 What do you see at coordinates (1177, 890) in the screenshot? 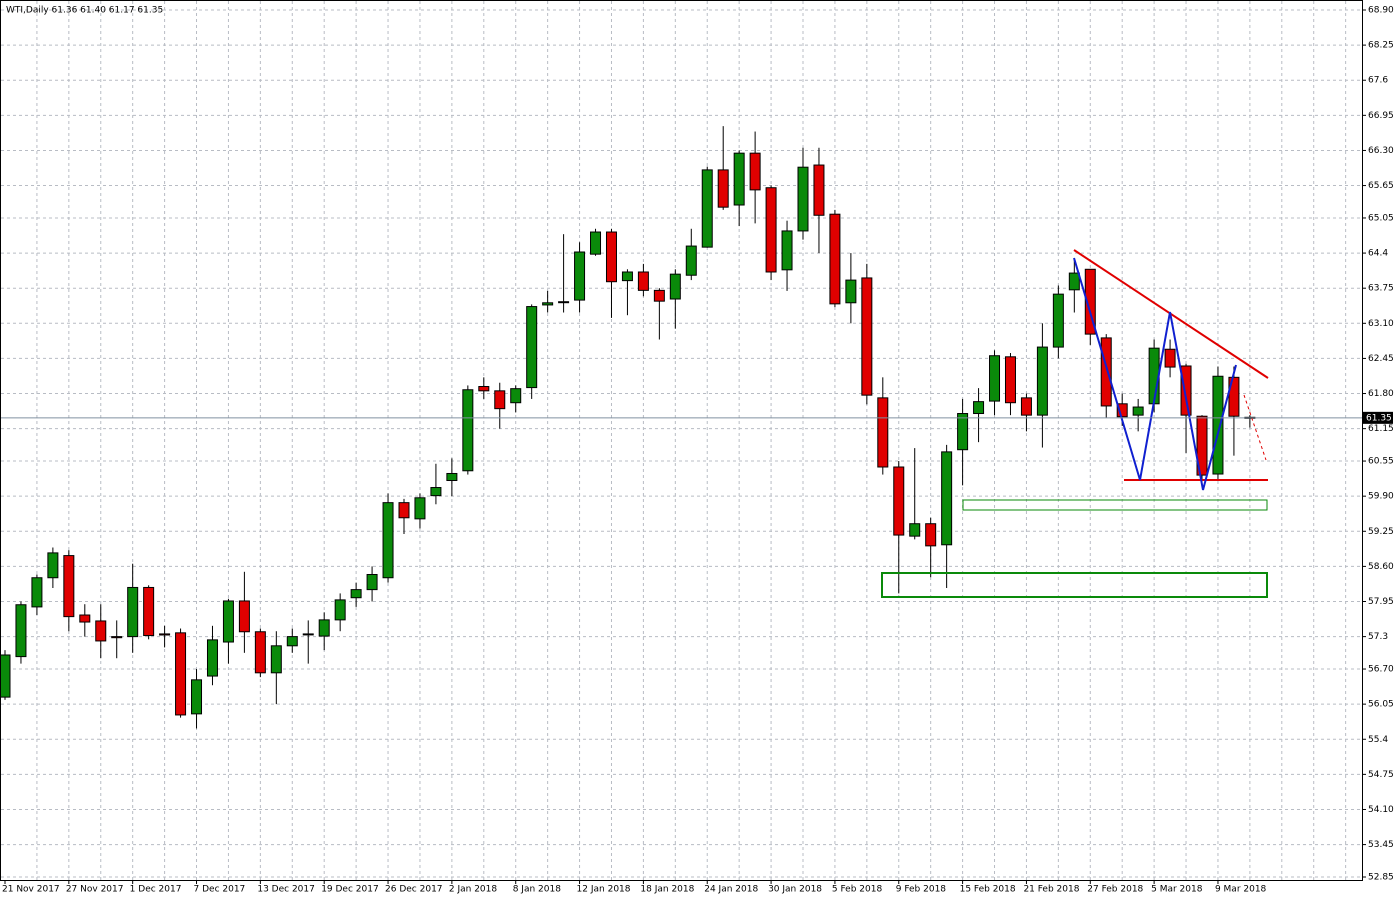
I see `x-tick-label: 5 Mar 2018` at bounding box center [1177, 890].